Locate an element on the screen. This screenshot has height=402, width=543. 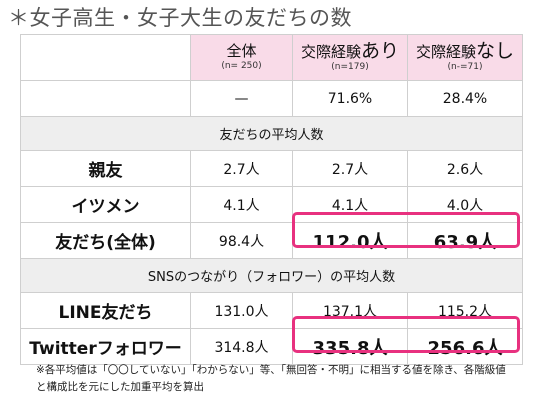
highlight-box-twitter is located at coordinates (406, 334).